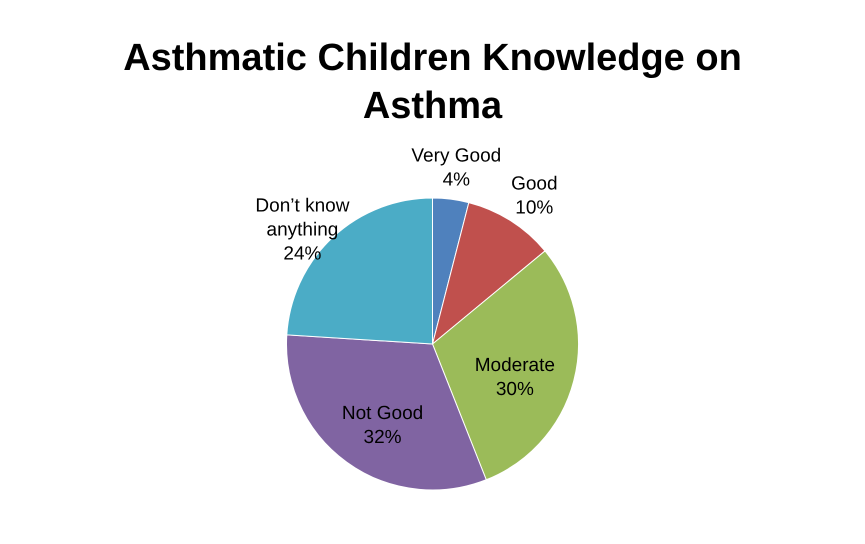 Image resolution: width=865 pixels, height=544 pixels. I want to click on data-label: 32%, so click(383, 437).